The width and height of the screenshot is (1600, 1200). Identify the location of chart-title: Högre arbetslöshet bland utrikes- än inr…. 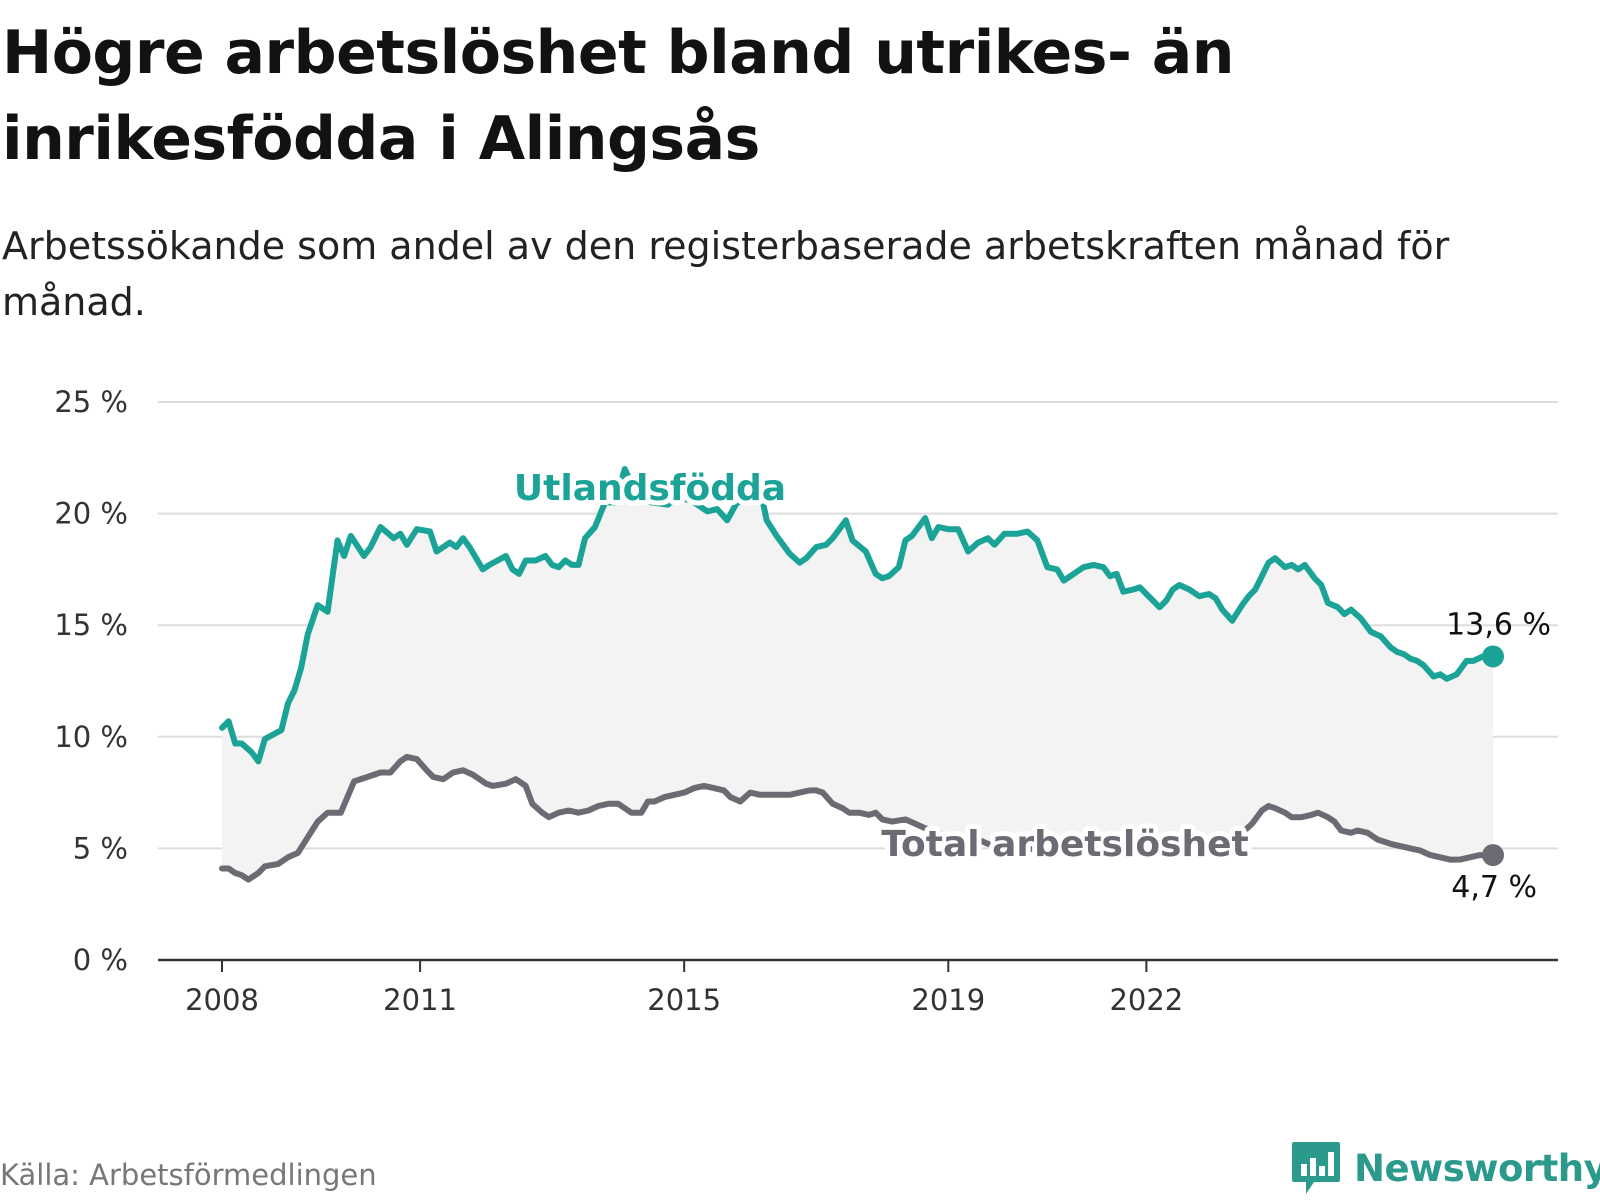
(618, 96).